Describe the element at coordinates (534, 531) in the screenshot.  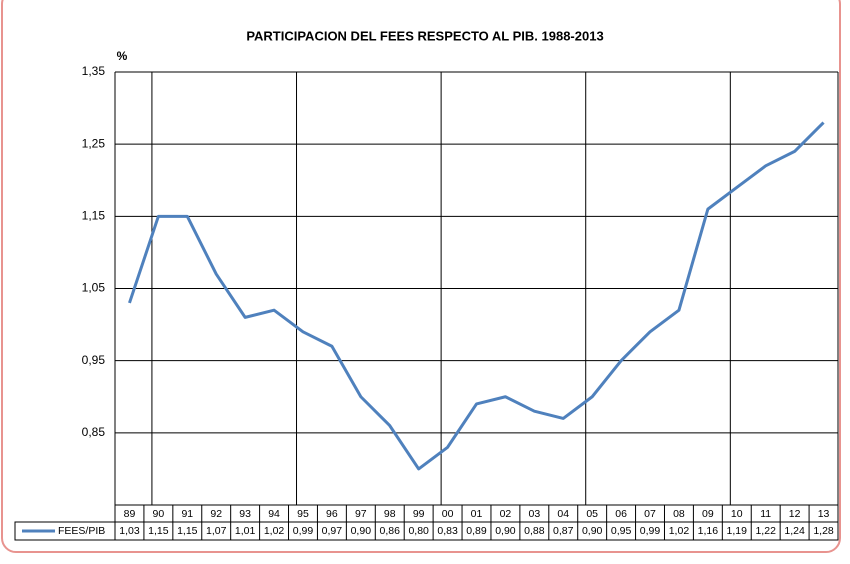
I see `data-label: 0,88` at that location.